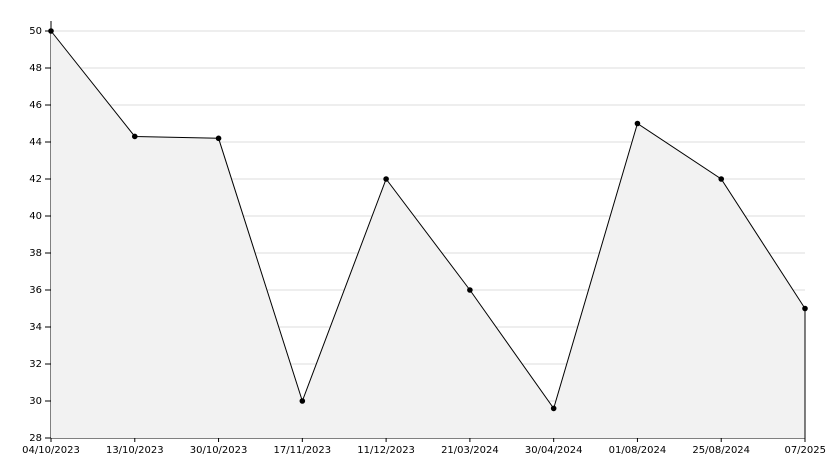  I want to click on x-tick-label: 01/08/2024, so click(638, 450).